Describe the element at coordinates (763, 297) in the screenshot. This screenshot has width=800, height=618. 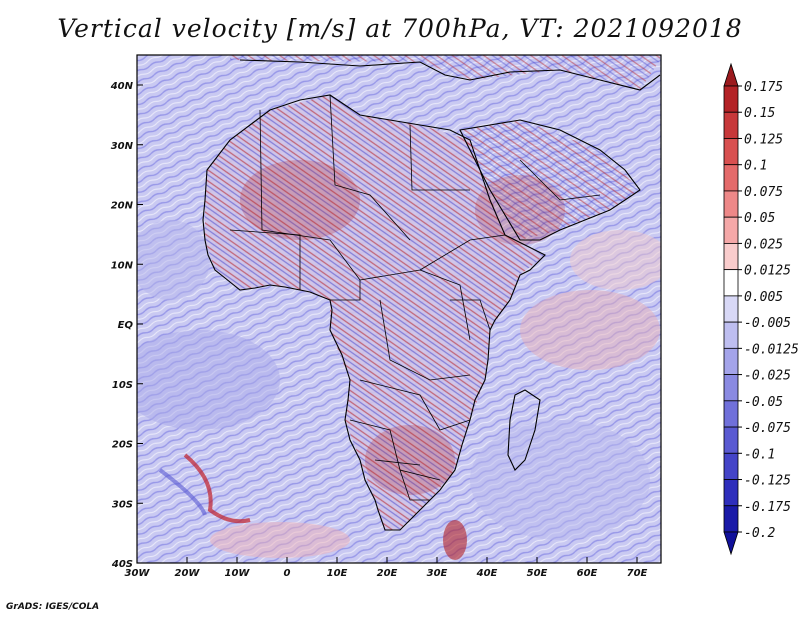
I see `colorbar-label: 0.005` at that location.